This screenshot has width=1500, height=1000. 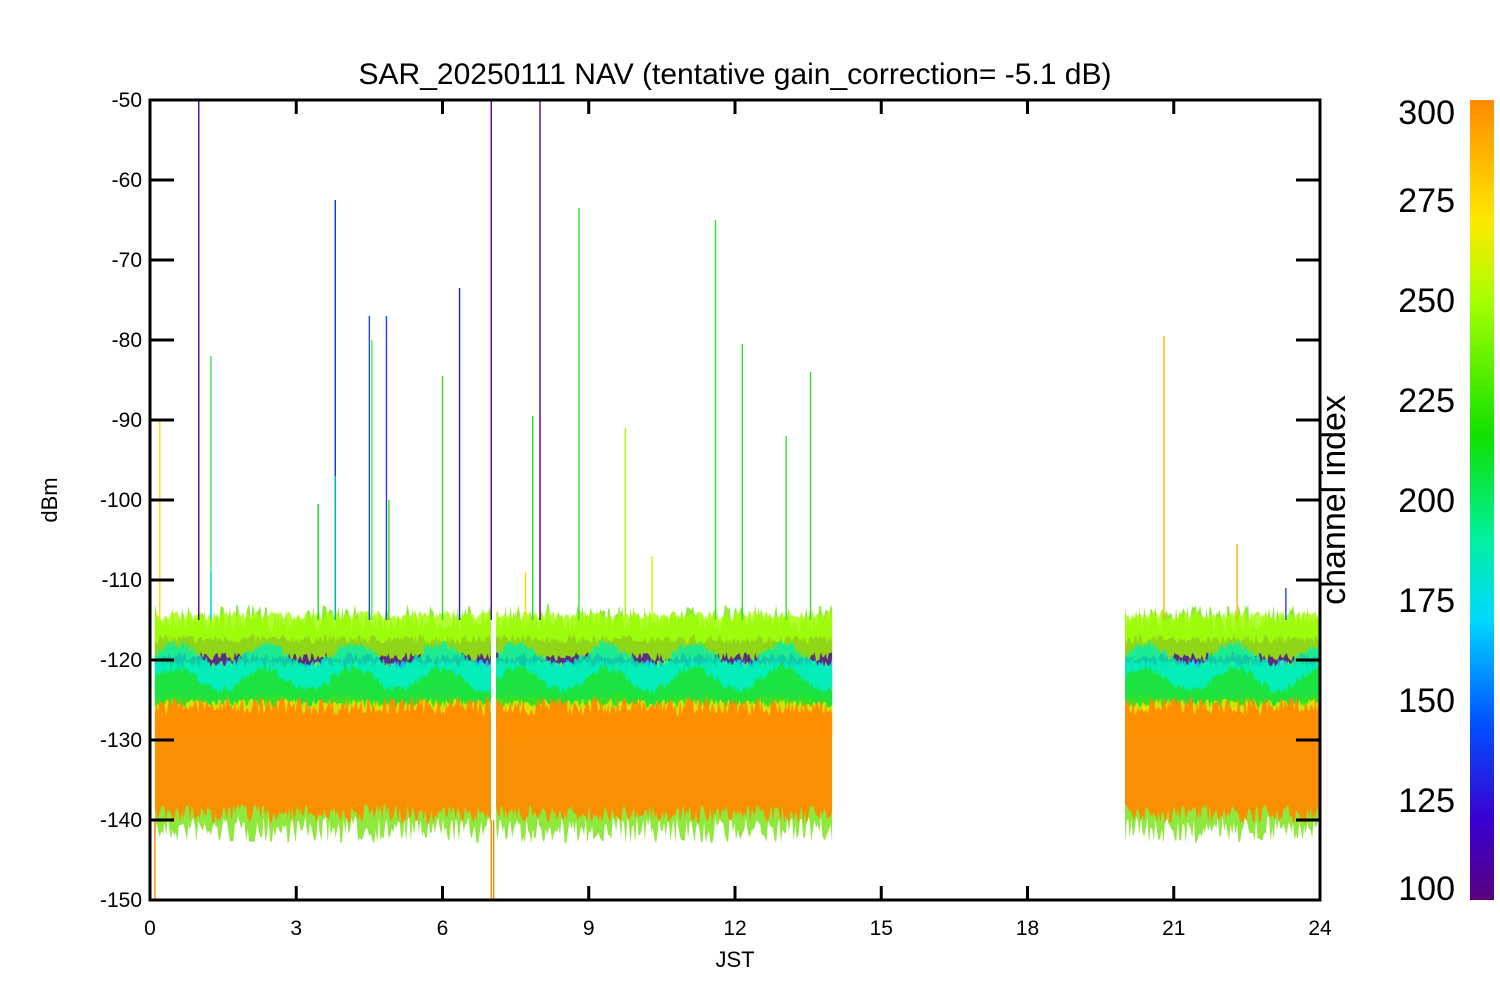 What do you see at coordinates (734, 959) in the screenshot?
I see `x-axis-label: JST` at bounding box center [734, 959].